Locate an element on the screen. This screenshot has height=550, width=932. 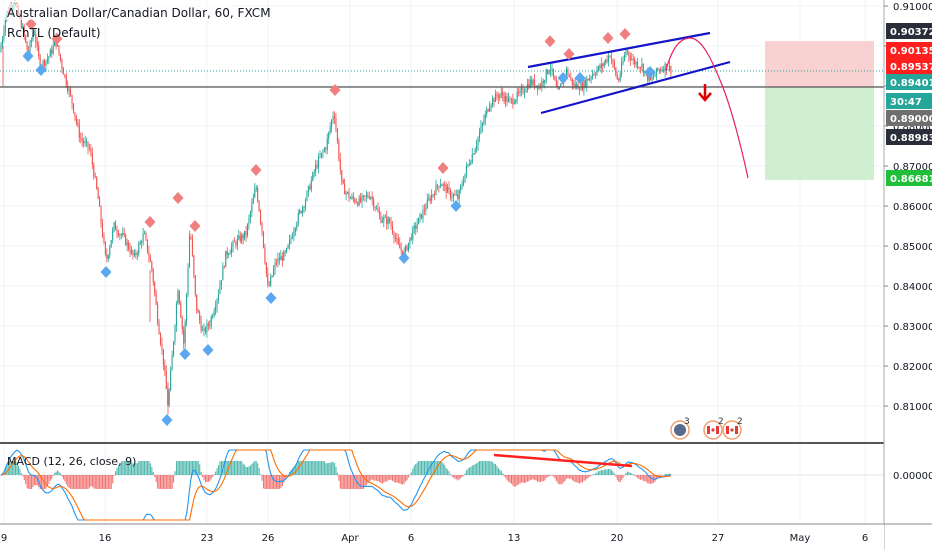
price-tag: 0.89000 is located at coordinates (909, 118).